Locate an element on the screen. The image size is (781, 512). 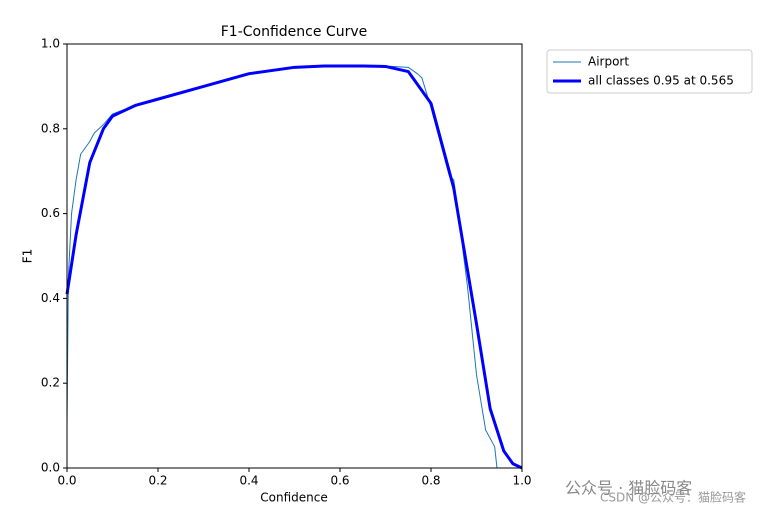
legend-label: all classes 0.95 at 0.565 is located at coordinates (661, 81).